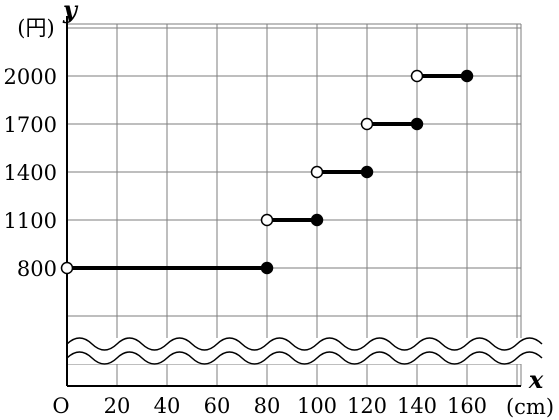 The height and width of the screenshot is (420, 559). Describe the element at coordinates (30, 77) in the screenshot. I see `y-tick-label: 2000` at that location.